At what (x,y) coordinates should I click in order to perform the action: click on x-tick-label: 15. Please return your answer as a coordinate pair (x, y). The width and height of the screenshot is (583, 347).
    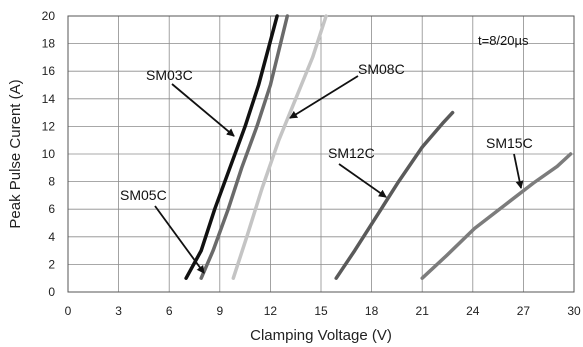
    Looking at the image, I should click on (321, 311).